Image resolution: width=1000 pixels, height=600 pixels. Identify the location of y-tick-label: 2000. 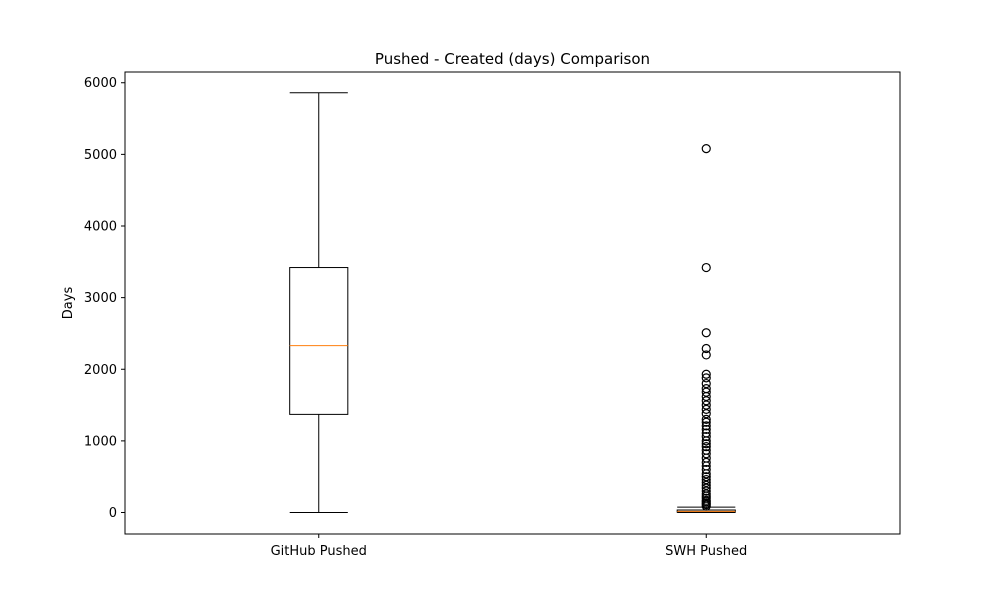
(100, 370).